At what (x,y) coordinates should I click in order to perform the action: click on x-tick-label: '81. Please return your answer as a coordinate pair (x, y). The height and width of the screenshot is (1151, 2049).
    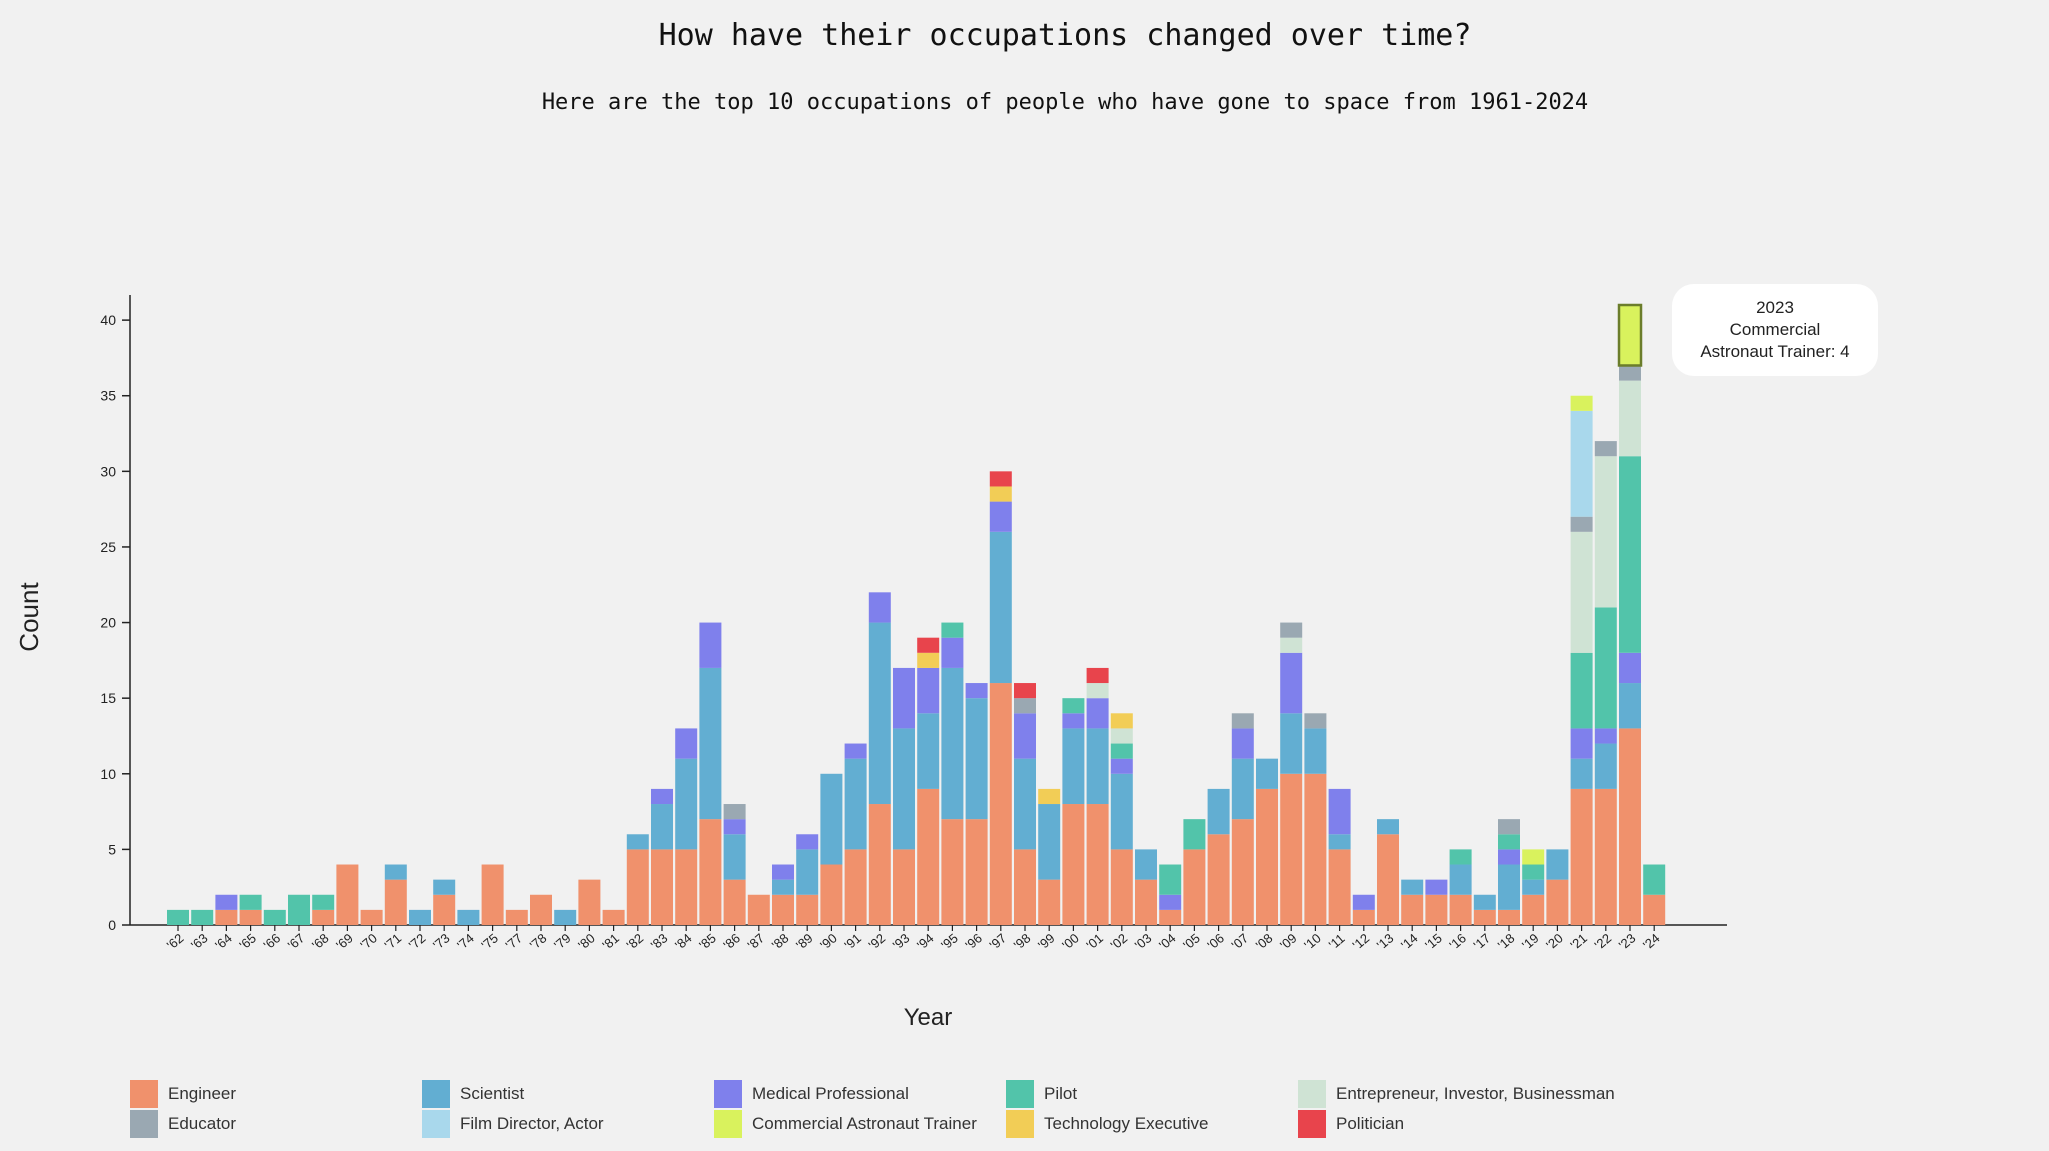
    Looking at the image, I should click on (610, 941).